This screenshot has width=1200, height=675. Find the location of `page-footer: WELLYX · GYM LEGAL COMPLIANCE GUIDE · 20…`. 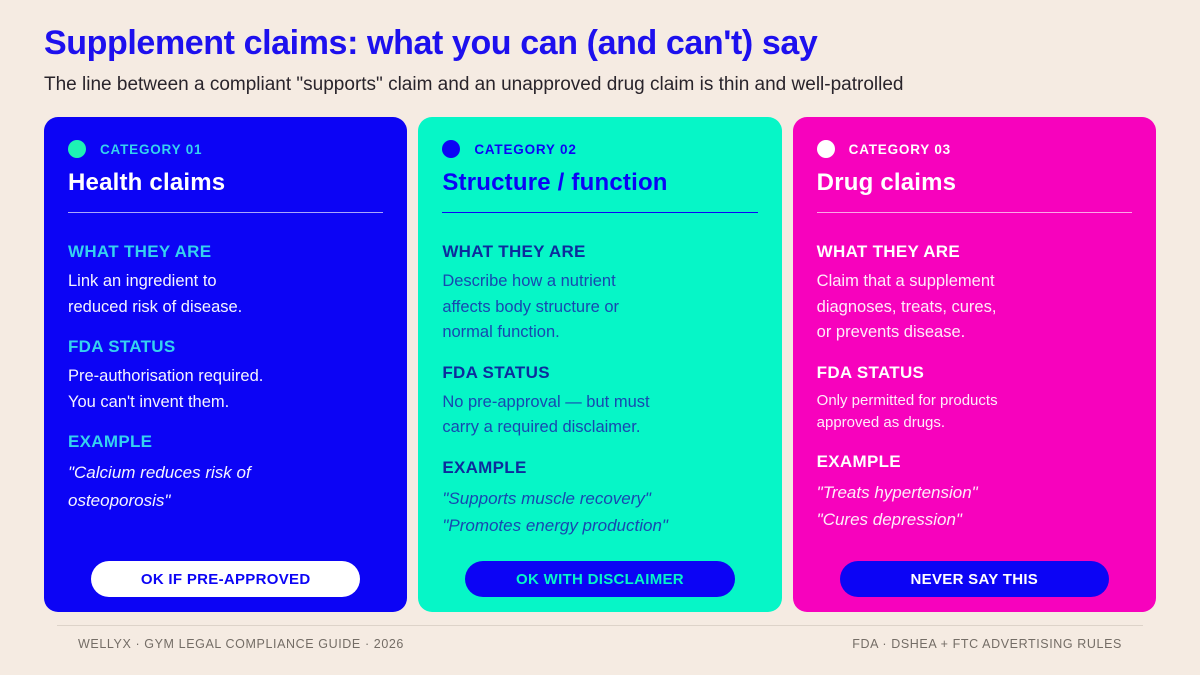

page-footer: WELLYX · GYM LEGAL COMPLIANCE GUIDE · 20… is located at coordinates (600, 638).